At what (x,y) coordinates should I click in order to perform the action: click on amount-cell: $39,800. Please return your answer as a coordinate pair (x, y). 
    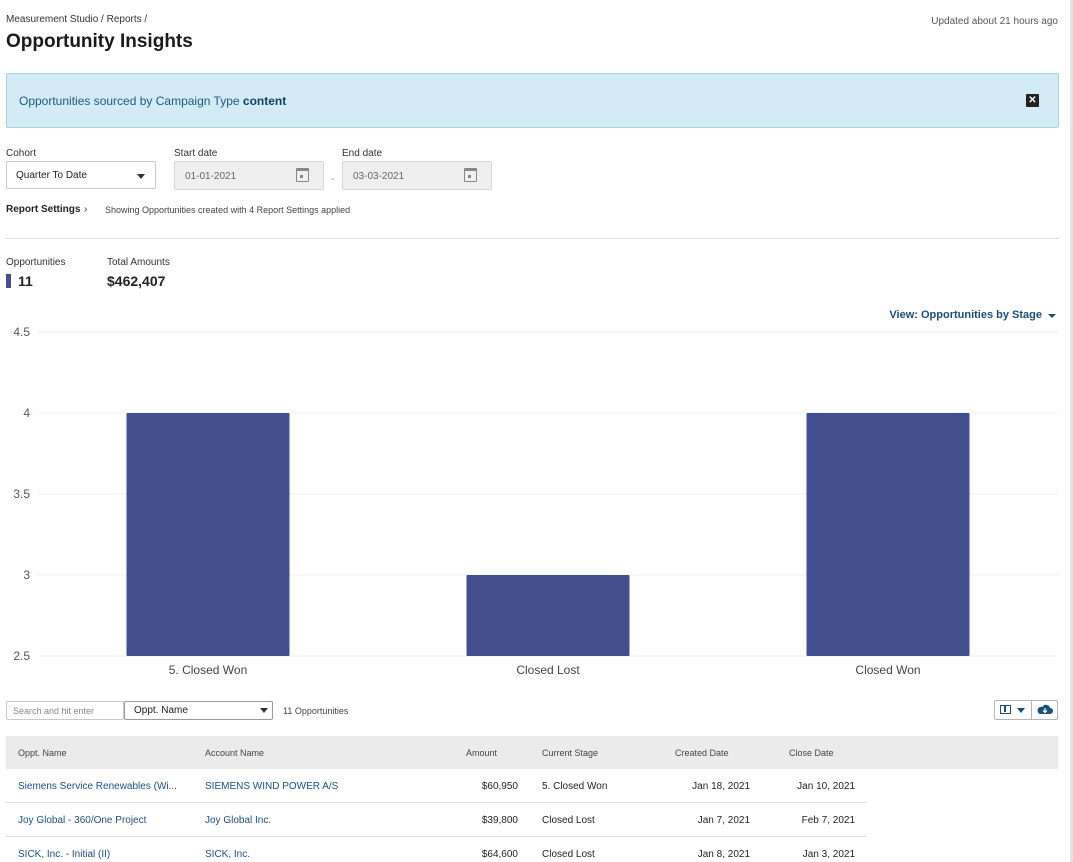
    Looking at the image, I should click on (499, 820).